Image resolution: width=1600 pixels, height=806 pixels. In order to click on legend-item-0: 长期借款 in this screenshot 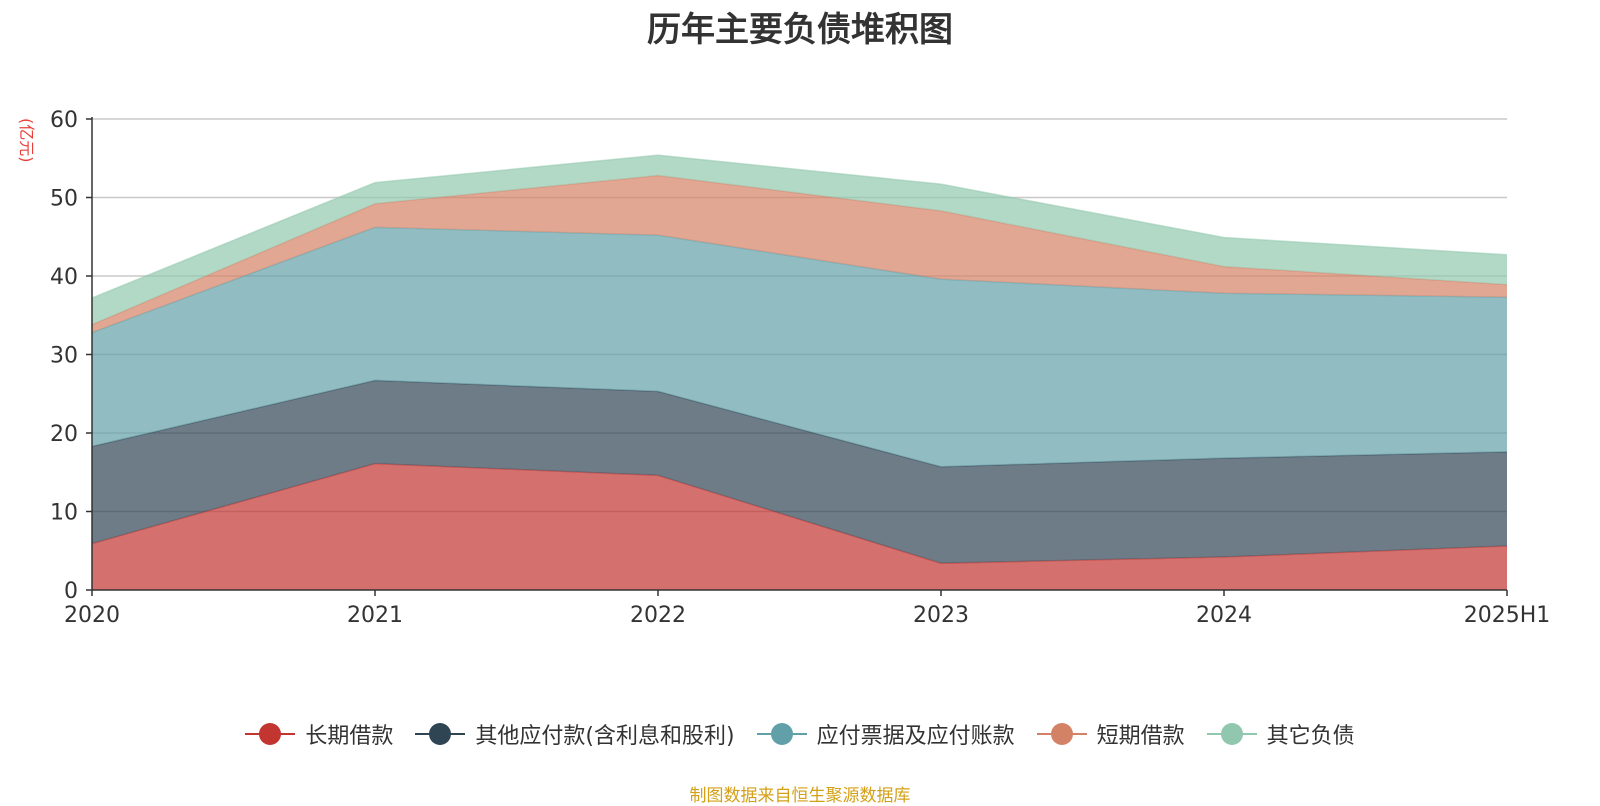, I will do `click(319, 734)`.